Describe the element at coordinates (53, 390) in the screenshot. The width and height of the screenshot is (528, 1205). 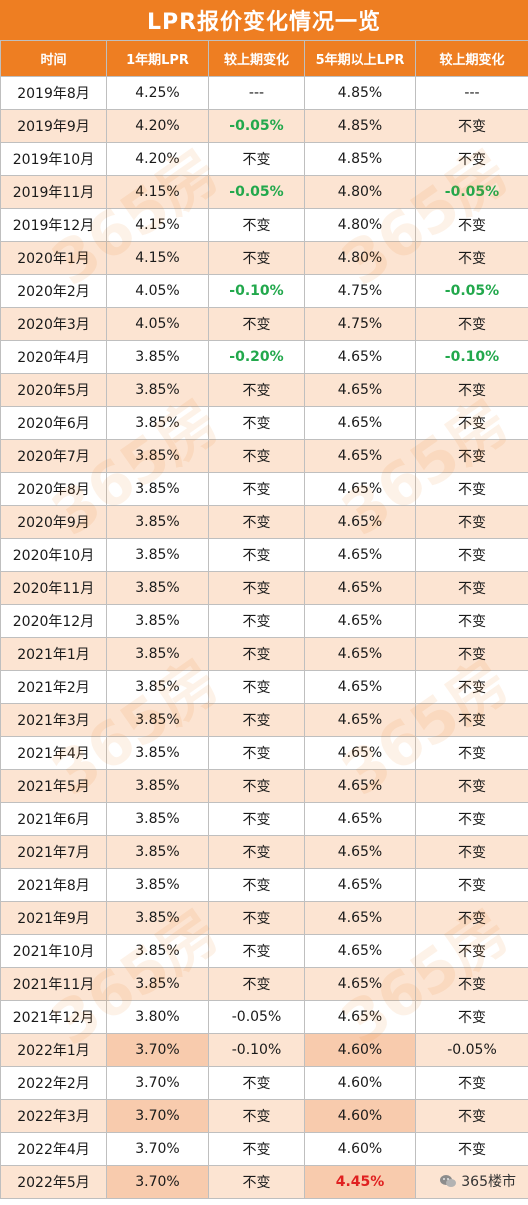
I see `cell-date: 2020年5月` at that location.